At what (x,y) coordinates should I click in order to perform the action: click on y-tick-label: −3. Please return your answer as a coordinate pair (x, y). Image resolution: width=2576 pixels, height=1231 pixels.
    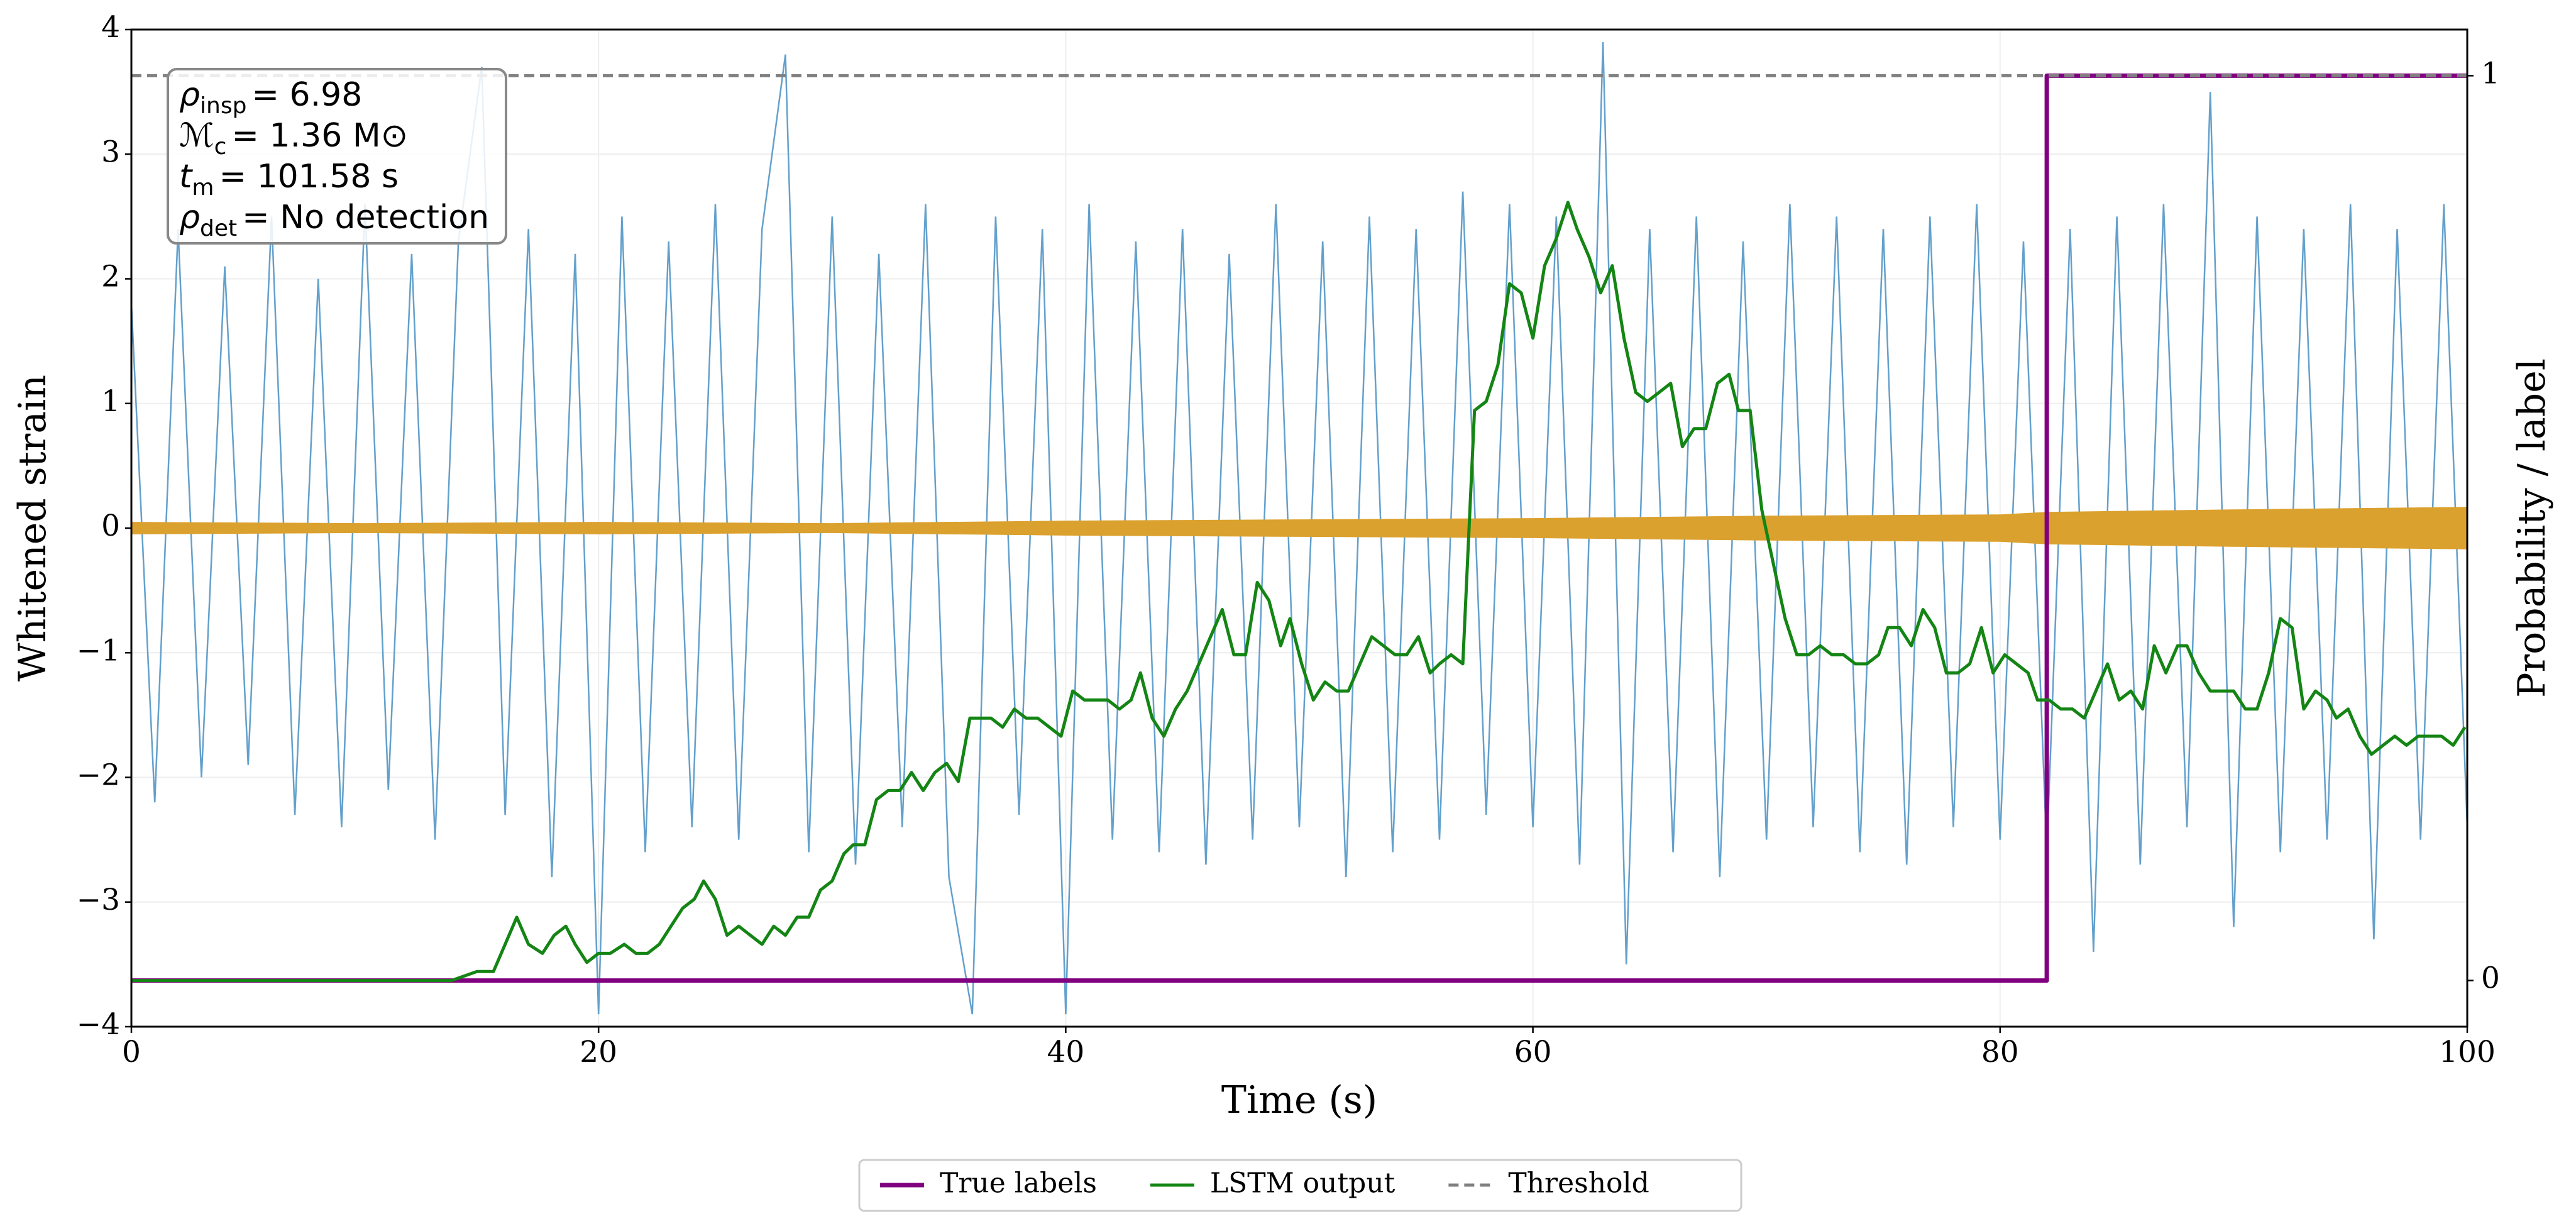
    Looking at the image, I should click on (99, 900).